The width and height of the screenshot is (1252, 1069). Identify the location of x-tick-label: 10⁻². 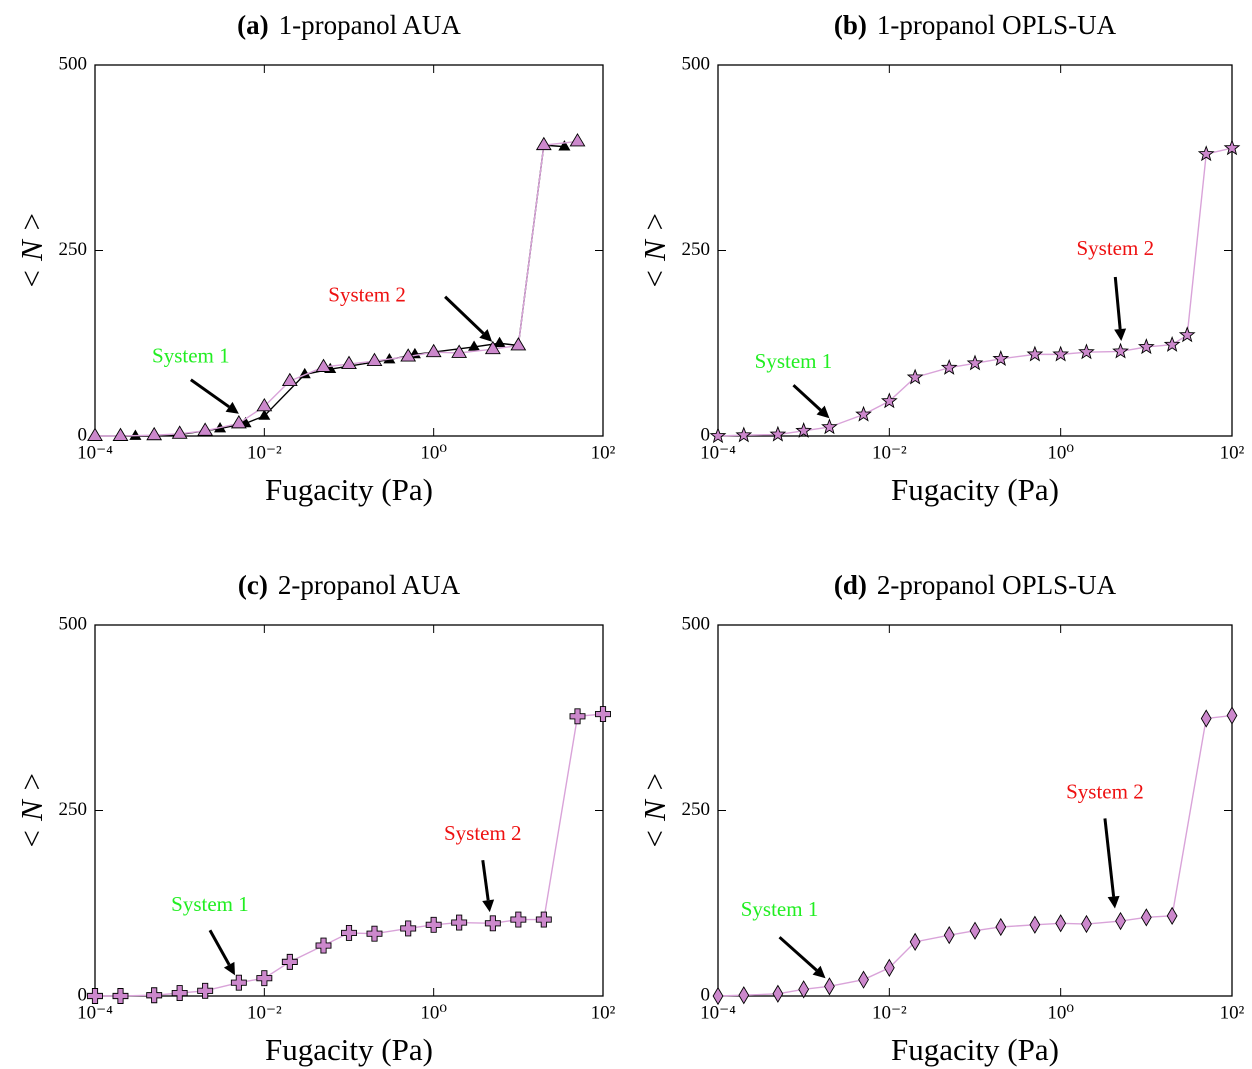
(264, 452).